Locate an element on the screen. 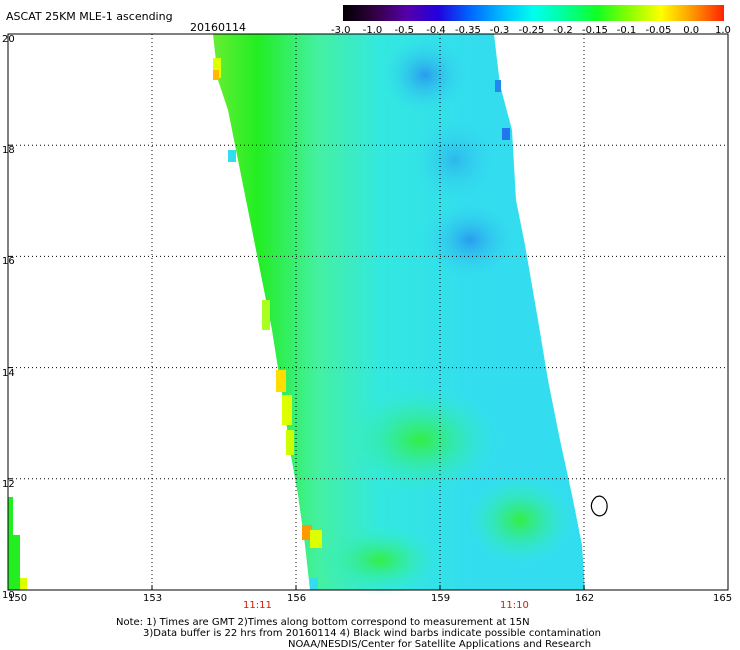 This screenshot has width=740, height=650. colorbar is located at coordinates (533, 13).